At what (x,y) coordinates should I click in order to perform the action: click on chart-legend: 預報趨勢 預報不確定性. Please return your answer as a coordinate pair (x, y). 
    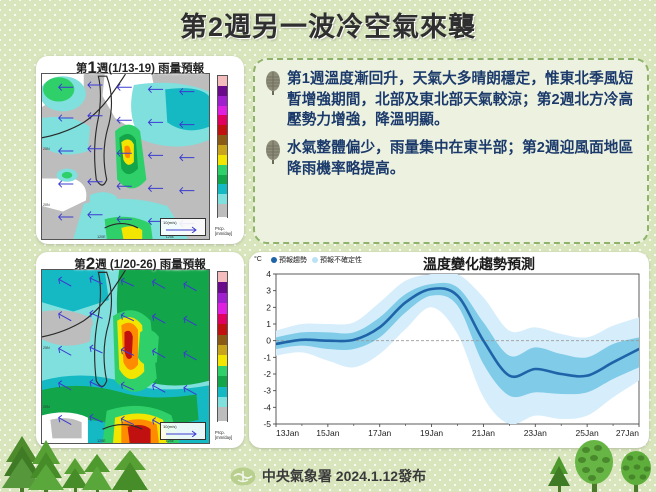
    Looking at the image, I should click on (316, 260).